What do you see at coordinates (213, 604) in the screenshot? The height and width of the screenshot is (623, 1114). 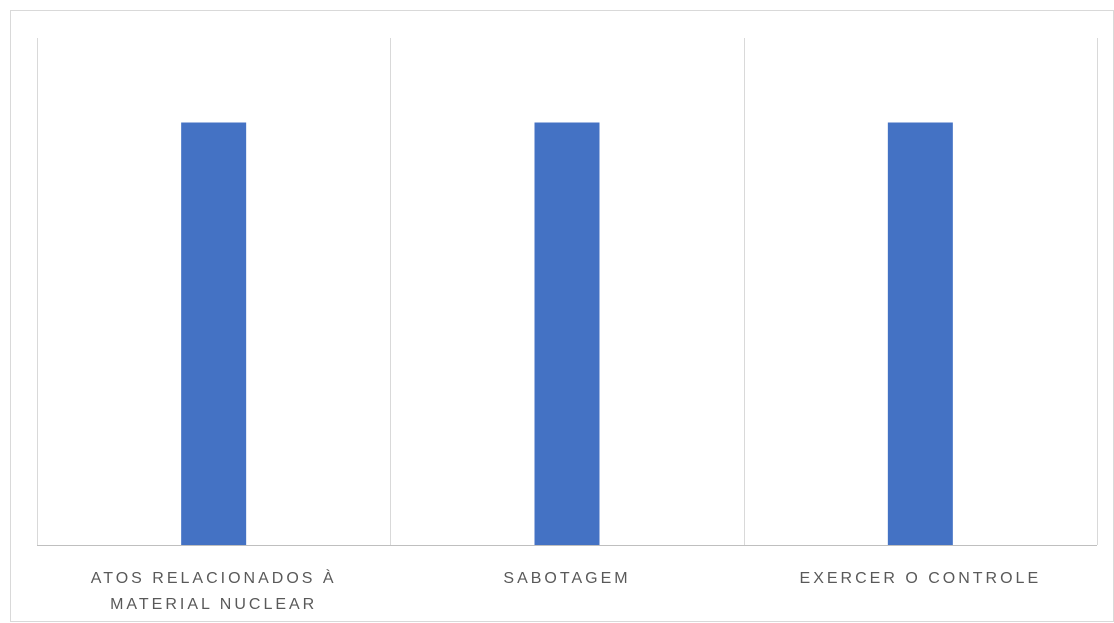 I see `category-label-line: MATERIAL NUCLEAR` at bounding box center [213, 604].